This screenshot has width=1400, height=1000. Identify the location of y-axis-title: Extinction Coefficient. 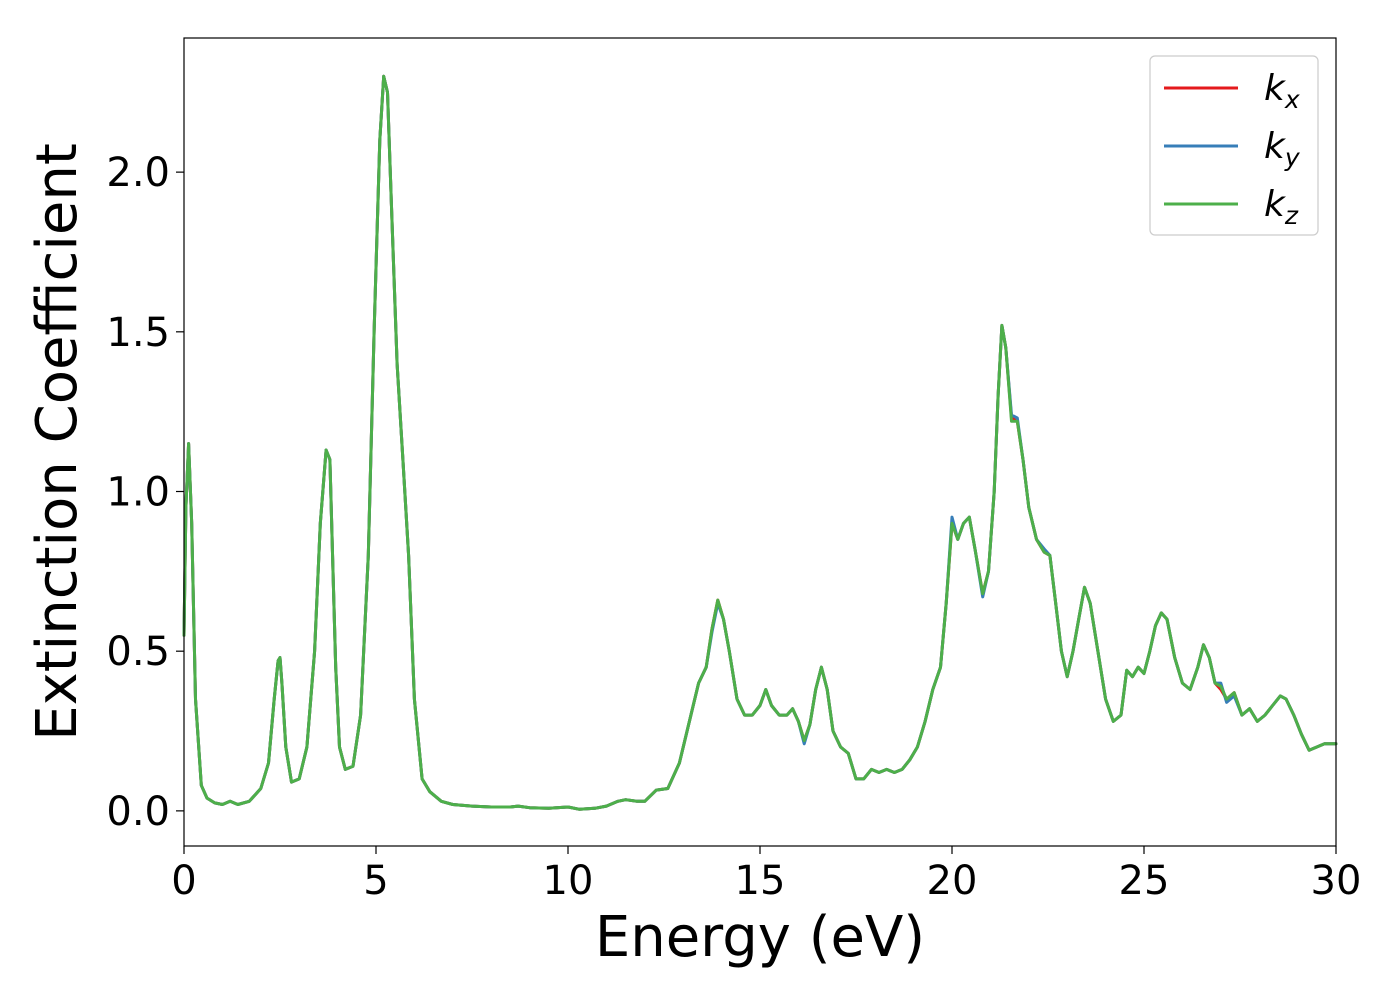
(57, 442).